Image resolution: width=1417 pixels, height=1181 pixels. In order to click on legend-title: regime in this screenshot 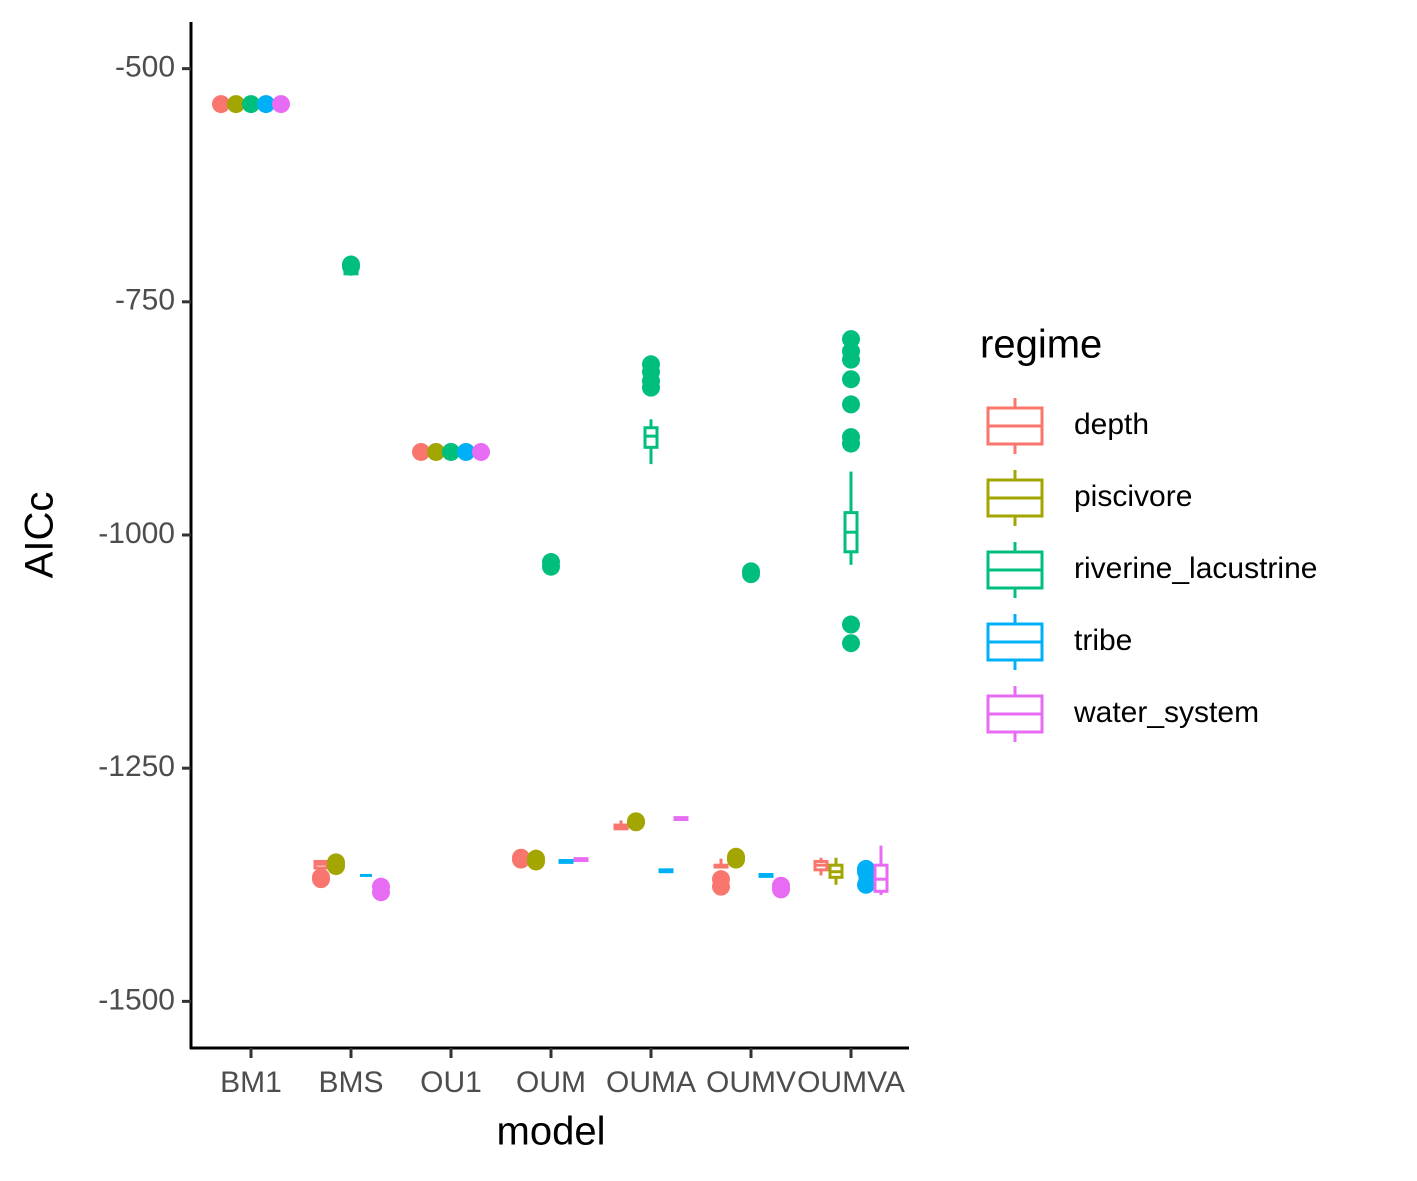, I will do `click(1041, 345)`.